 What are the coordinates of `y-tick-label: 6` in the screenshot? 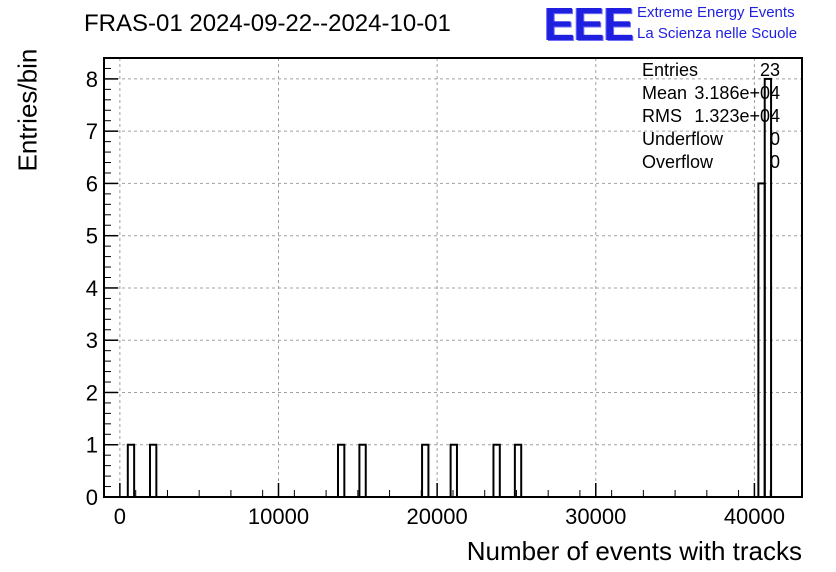 It's located at (92, 183).